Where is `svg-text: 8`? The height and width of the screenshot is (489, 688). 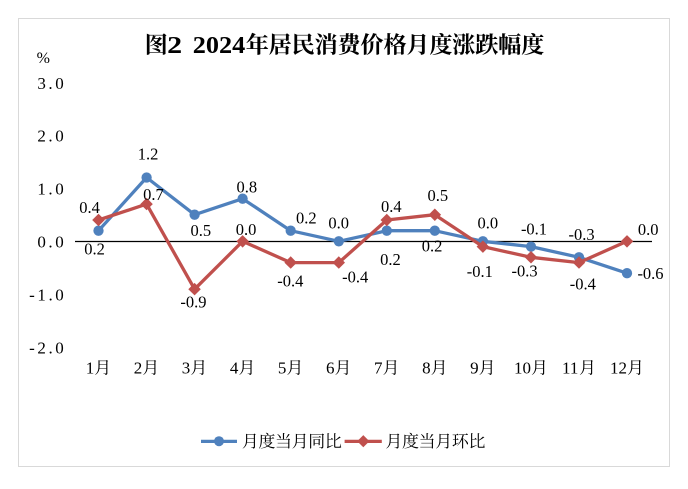
svg-text: 8 is located at coordinates (426, 368).